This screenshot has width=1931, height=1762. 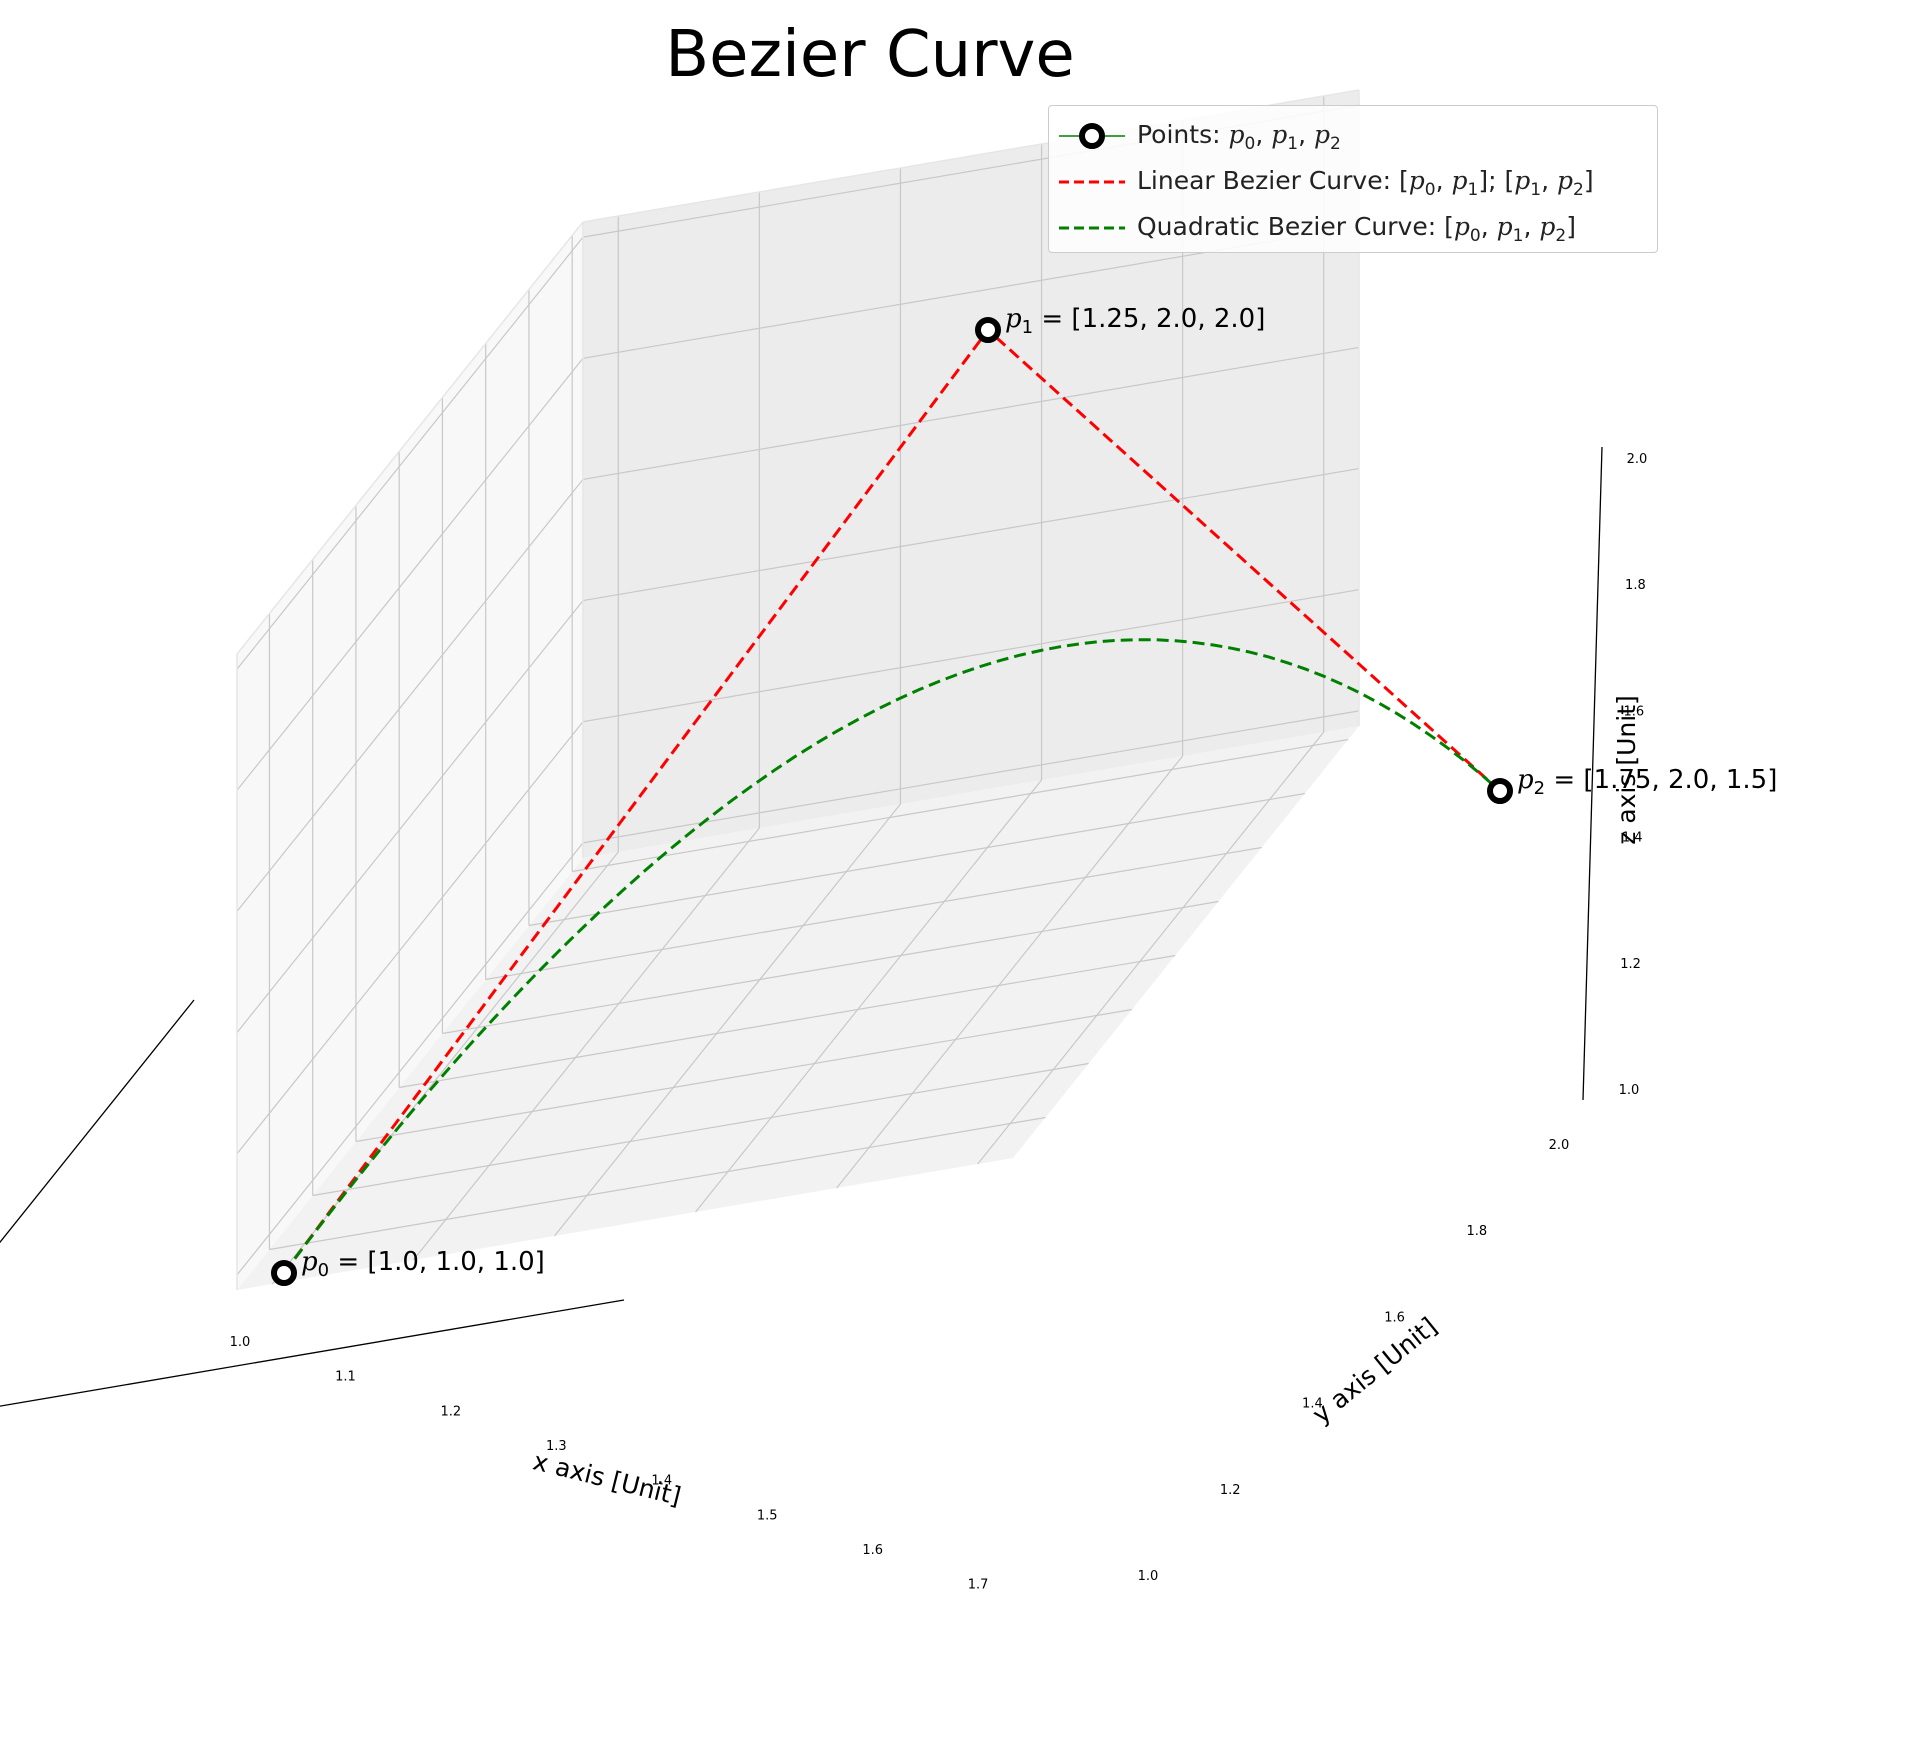 I want to click on y-tick-label: 1.8, so click(x=1476, y=1231).